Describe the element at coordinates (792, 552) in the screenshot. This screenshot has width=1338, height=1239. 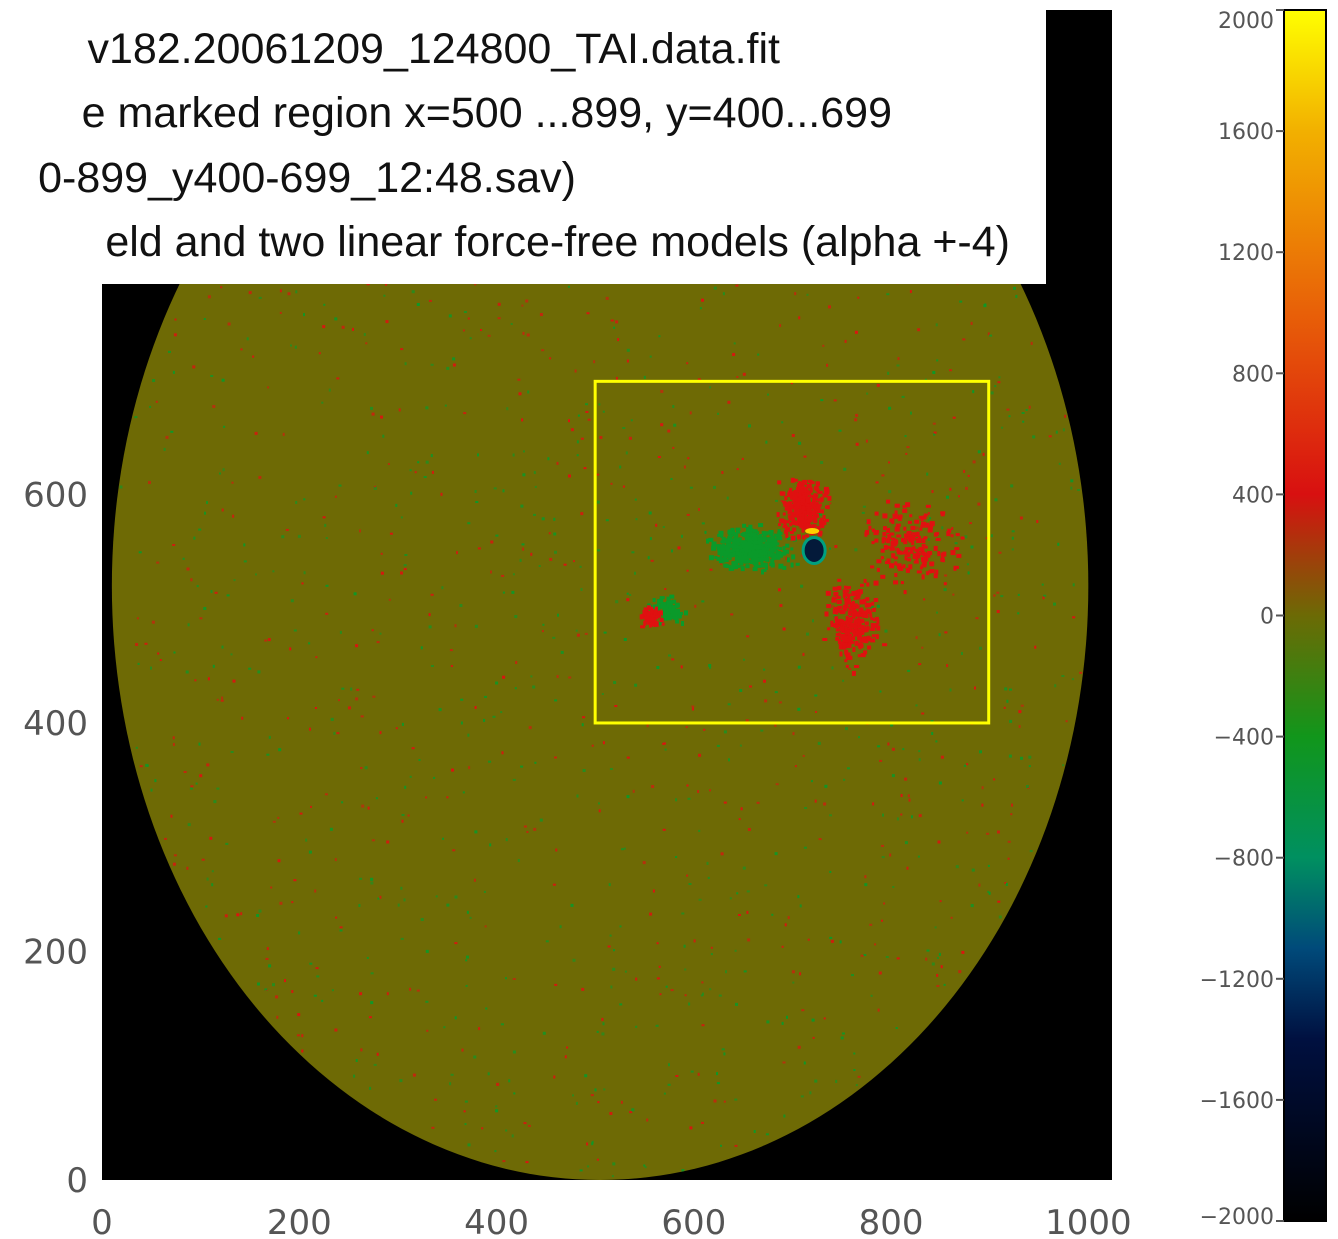
I see `selected-region-box` at that location.